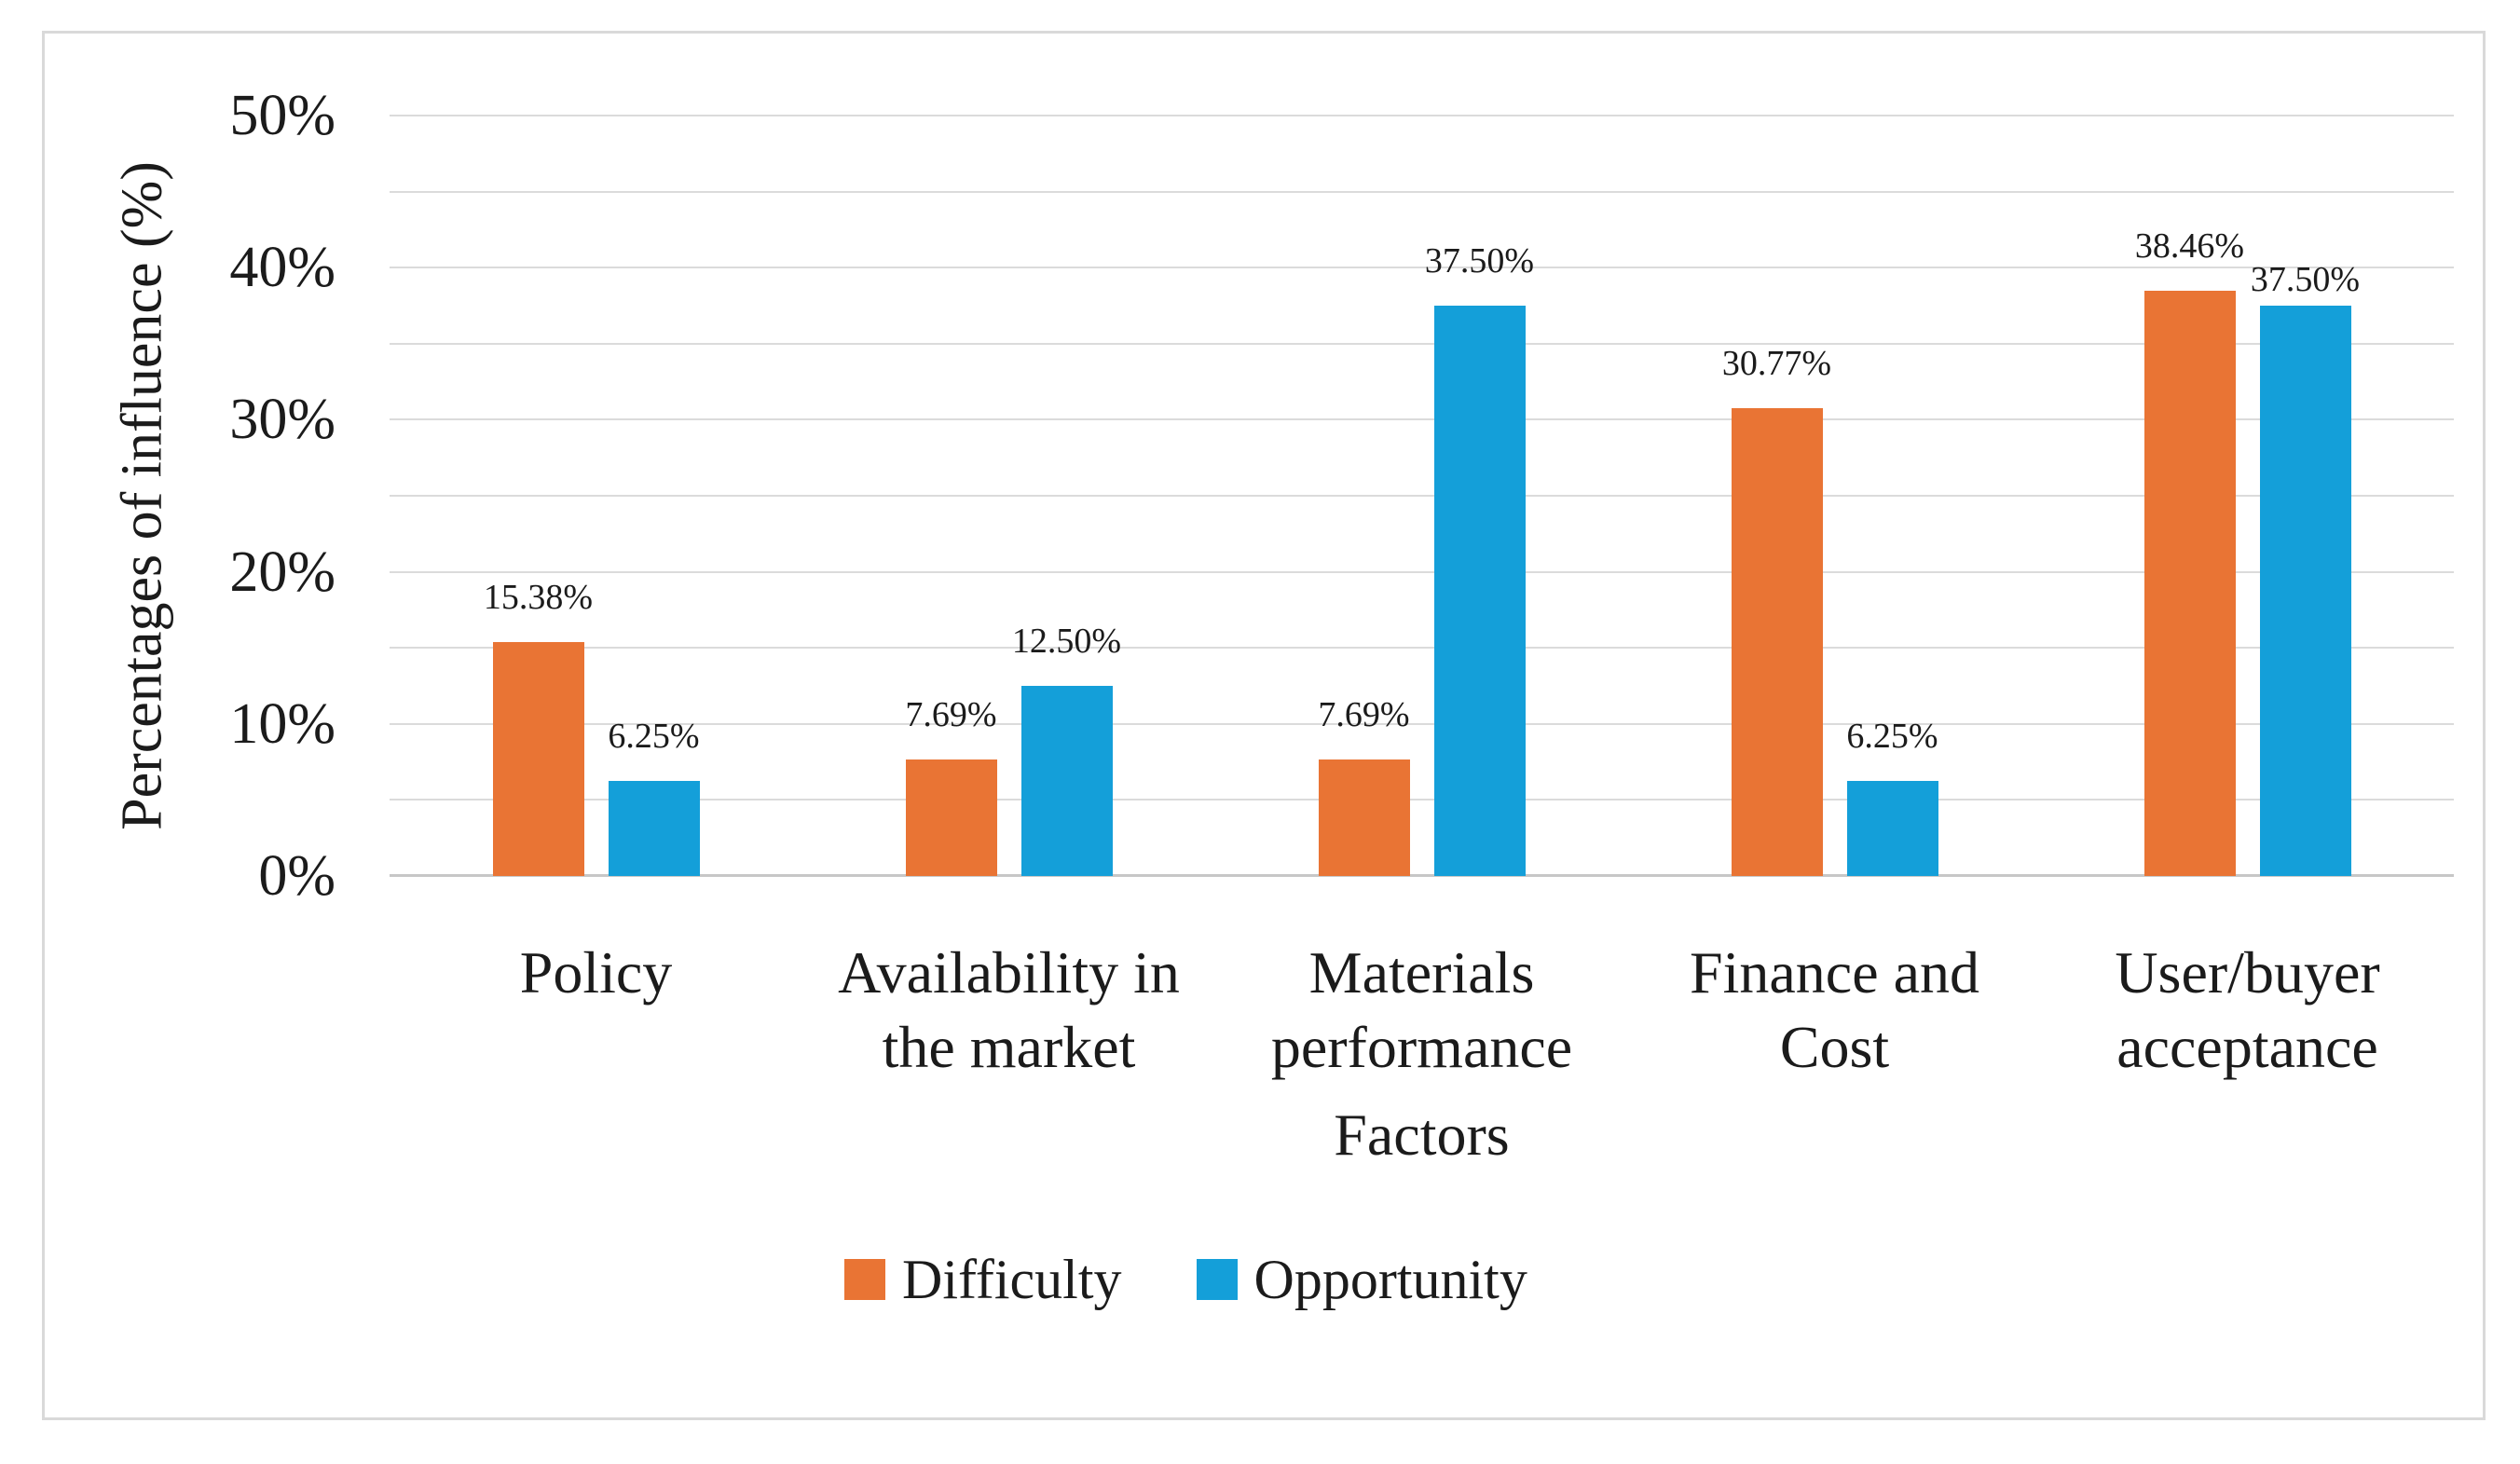 This screenshot has height=1464, width=2520. Describe the element at coordinates (1009, 1009) in the screenshot. I see `category-label: Availability in the market` at that location.